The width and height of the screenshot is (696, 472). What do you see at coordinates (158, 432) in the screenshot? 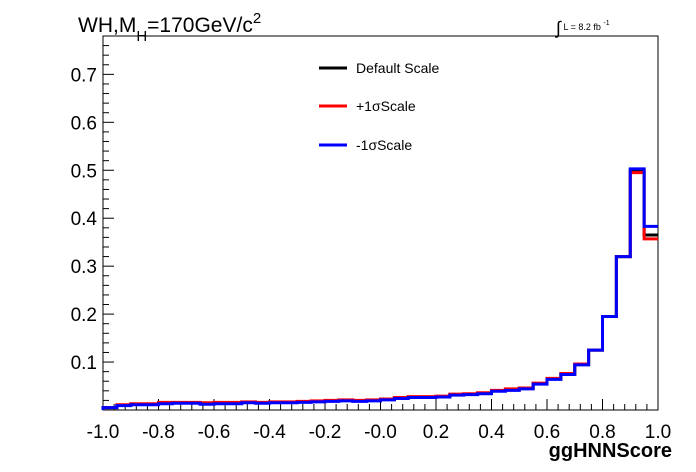
I see `x-tick-label: -0.8` at bounding box center [158, 432].